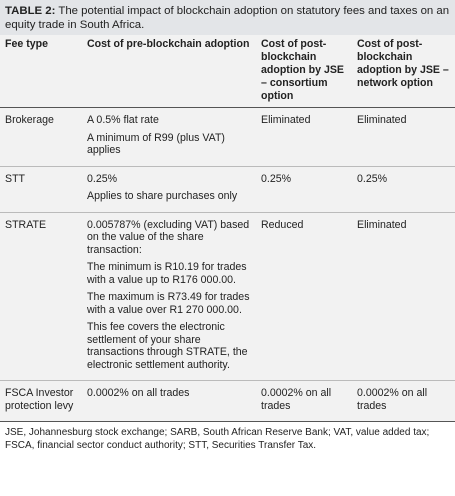  What do you see at coordinates (26, 224) in the screenshot?
I see `cell-text: STRATE` at bounding box center [26, 224].